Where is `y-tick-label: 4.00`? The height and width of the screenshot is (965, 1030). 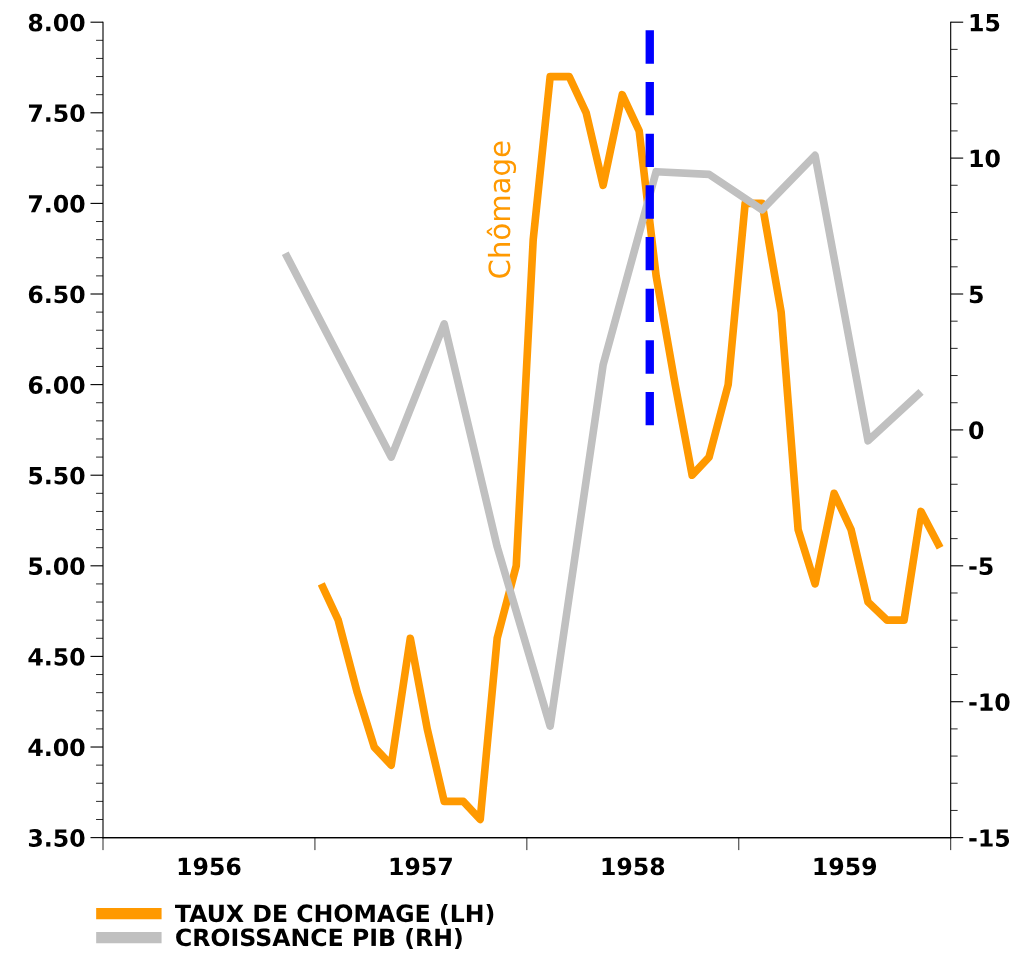
y-tick-label: 4.00 is located at coordinates (56, 747).